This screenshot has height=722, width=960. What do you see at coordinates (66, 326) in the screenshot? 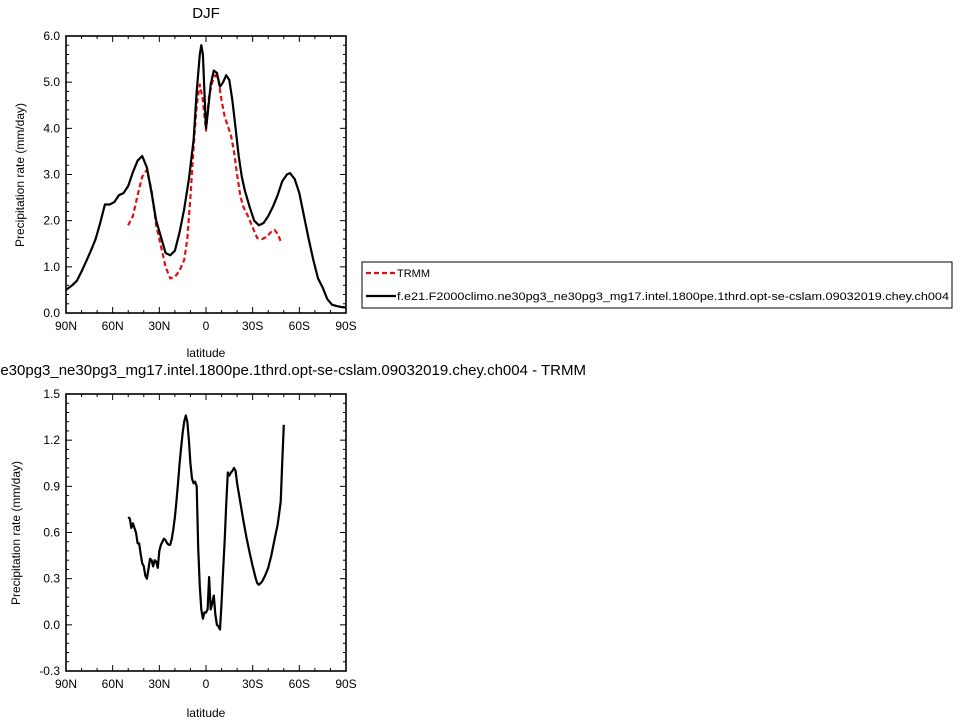
I see `djf-x-tick-label: 90N` at bounding box center [66, 326].